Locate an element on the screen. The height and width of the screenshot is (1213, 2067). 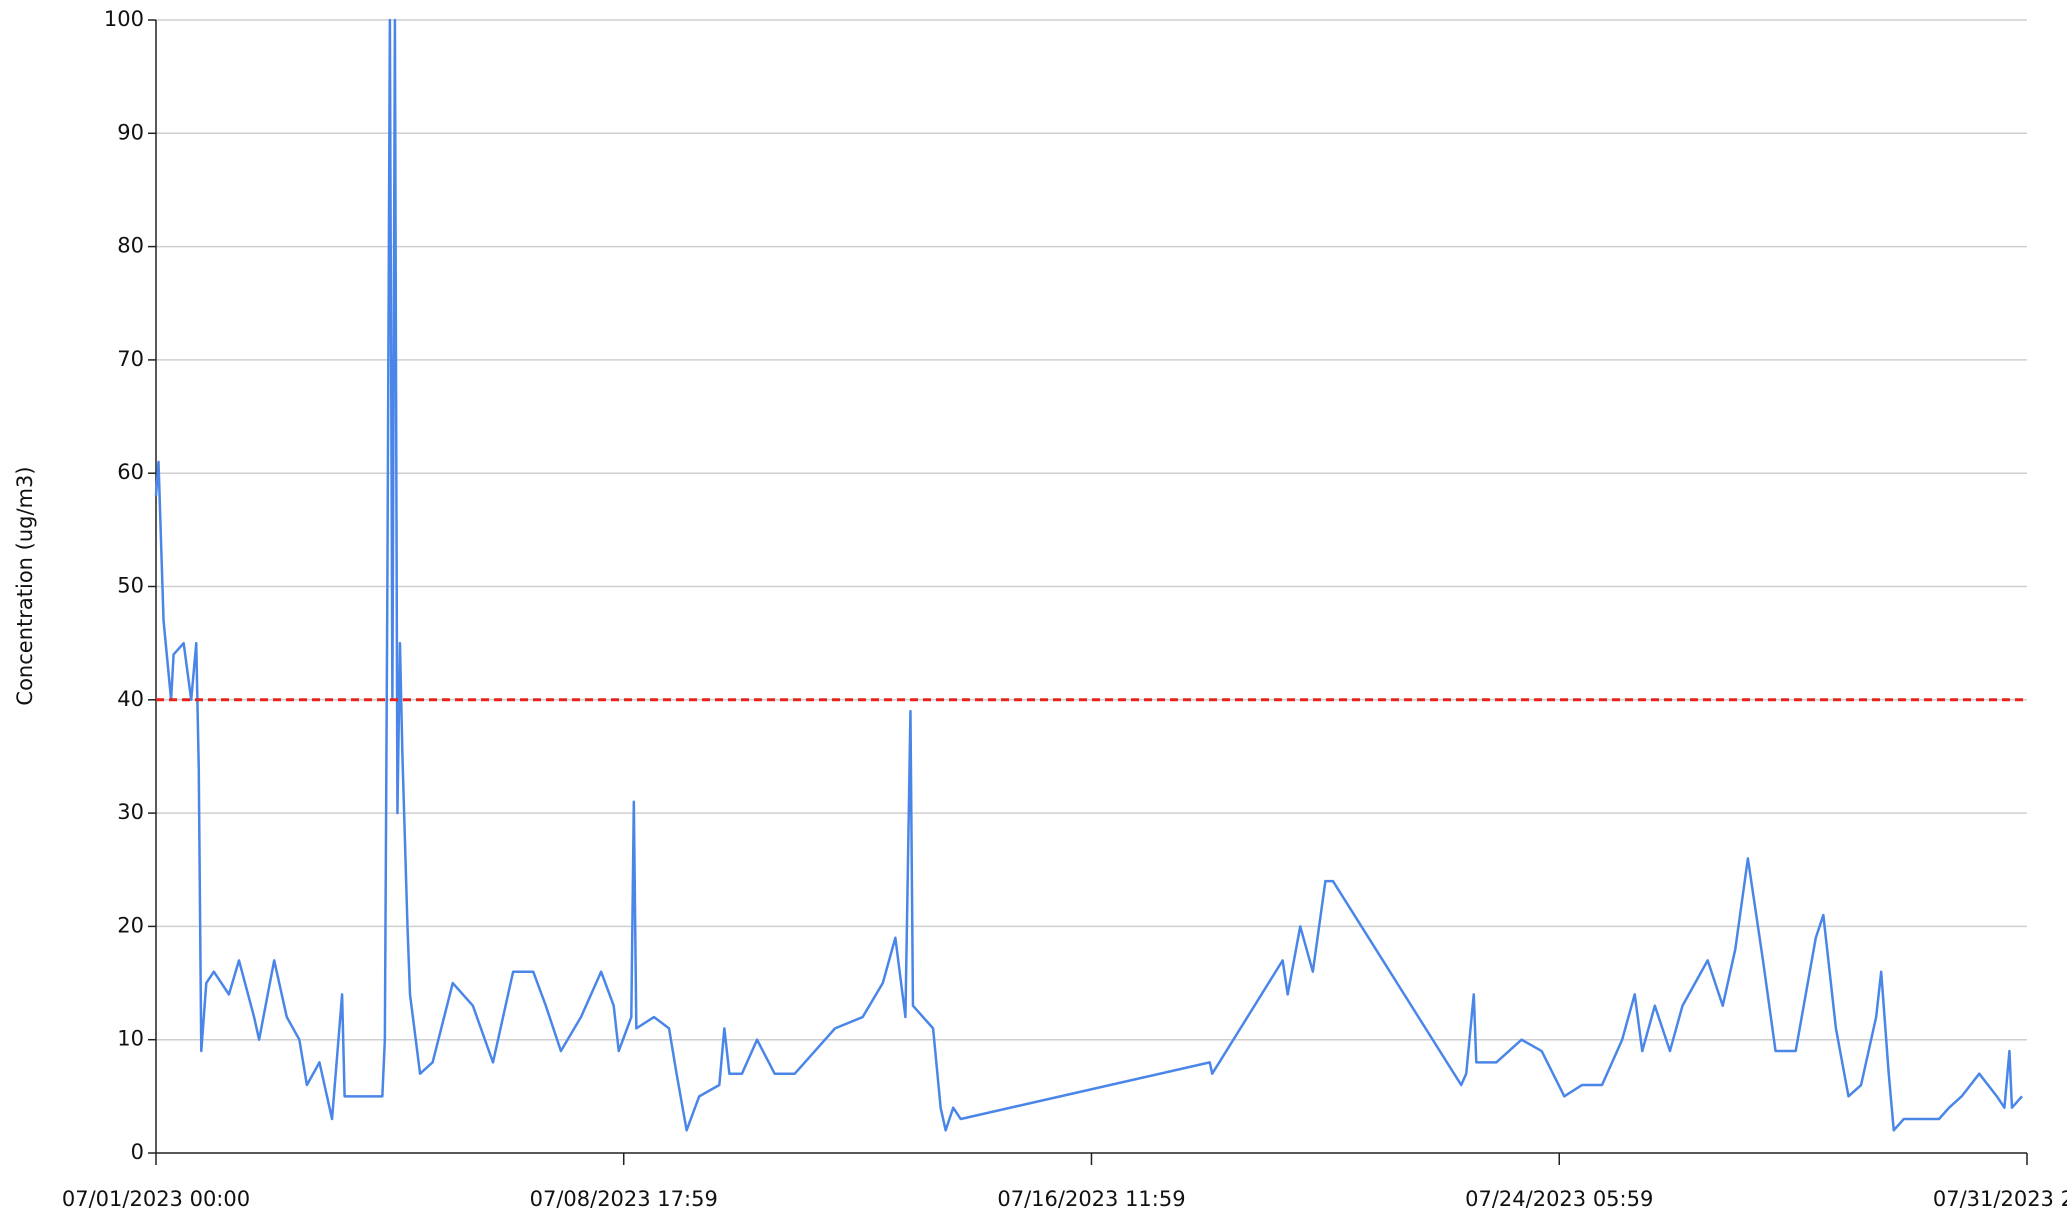
x-tick-label: 07/16/2023 11:59 is located at coordinates (1091, 1199).